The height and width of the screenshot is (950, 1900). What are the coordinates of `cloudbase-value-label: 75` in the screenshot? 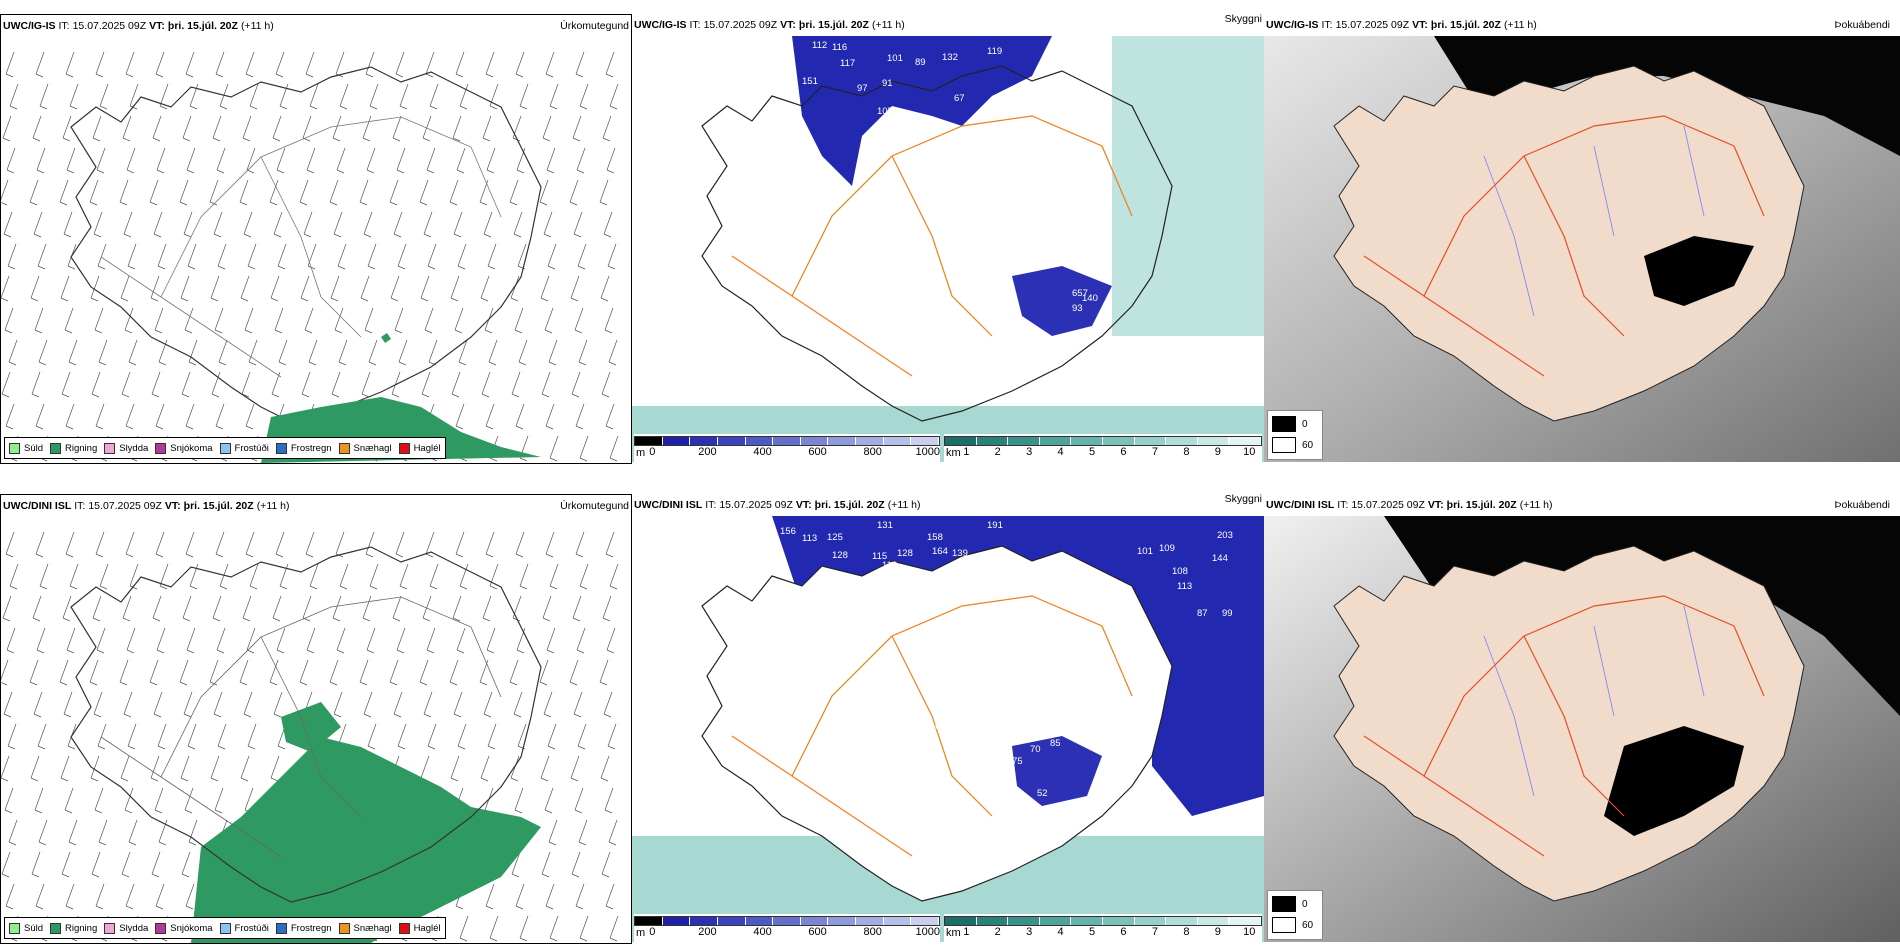 It's located at (1017, 761).